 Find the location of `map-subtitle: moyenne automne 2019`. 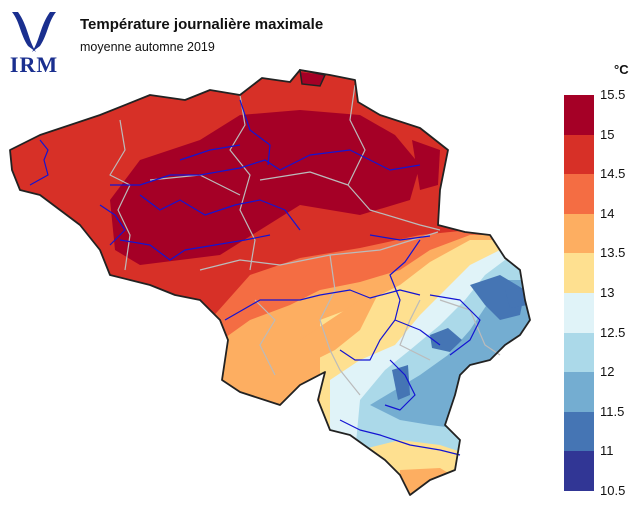

map-subtitle: moyenne automne 2019 is located at coordinates (147, 47).